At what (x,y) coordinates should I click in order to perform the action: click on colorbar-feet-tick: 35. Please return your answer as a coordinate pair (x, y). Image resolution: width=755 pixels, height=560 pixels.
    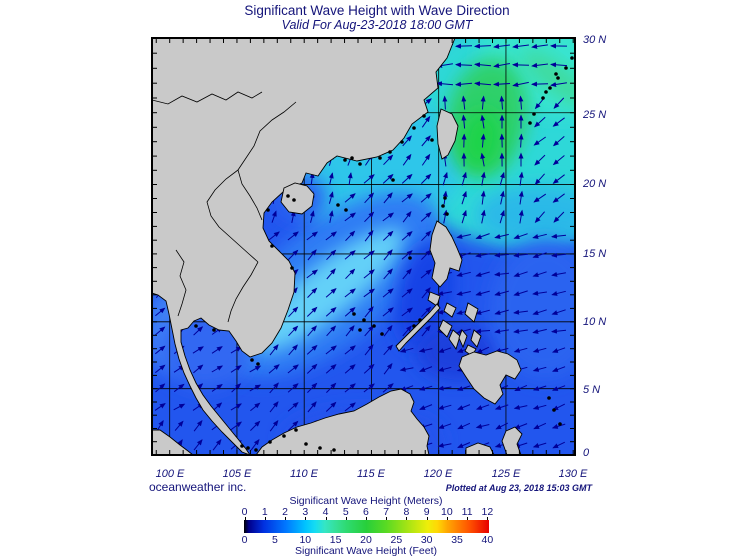
    Looking at the image, I should click on (457, 540).